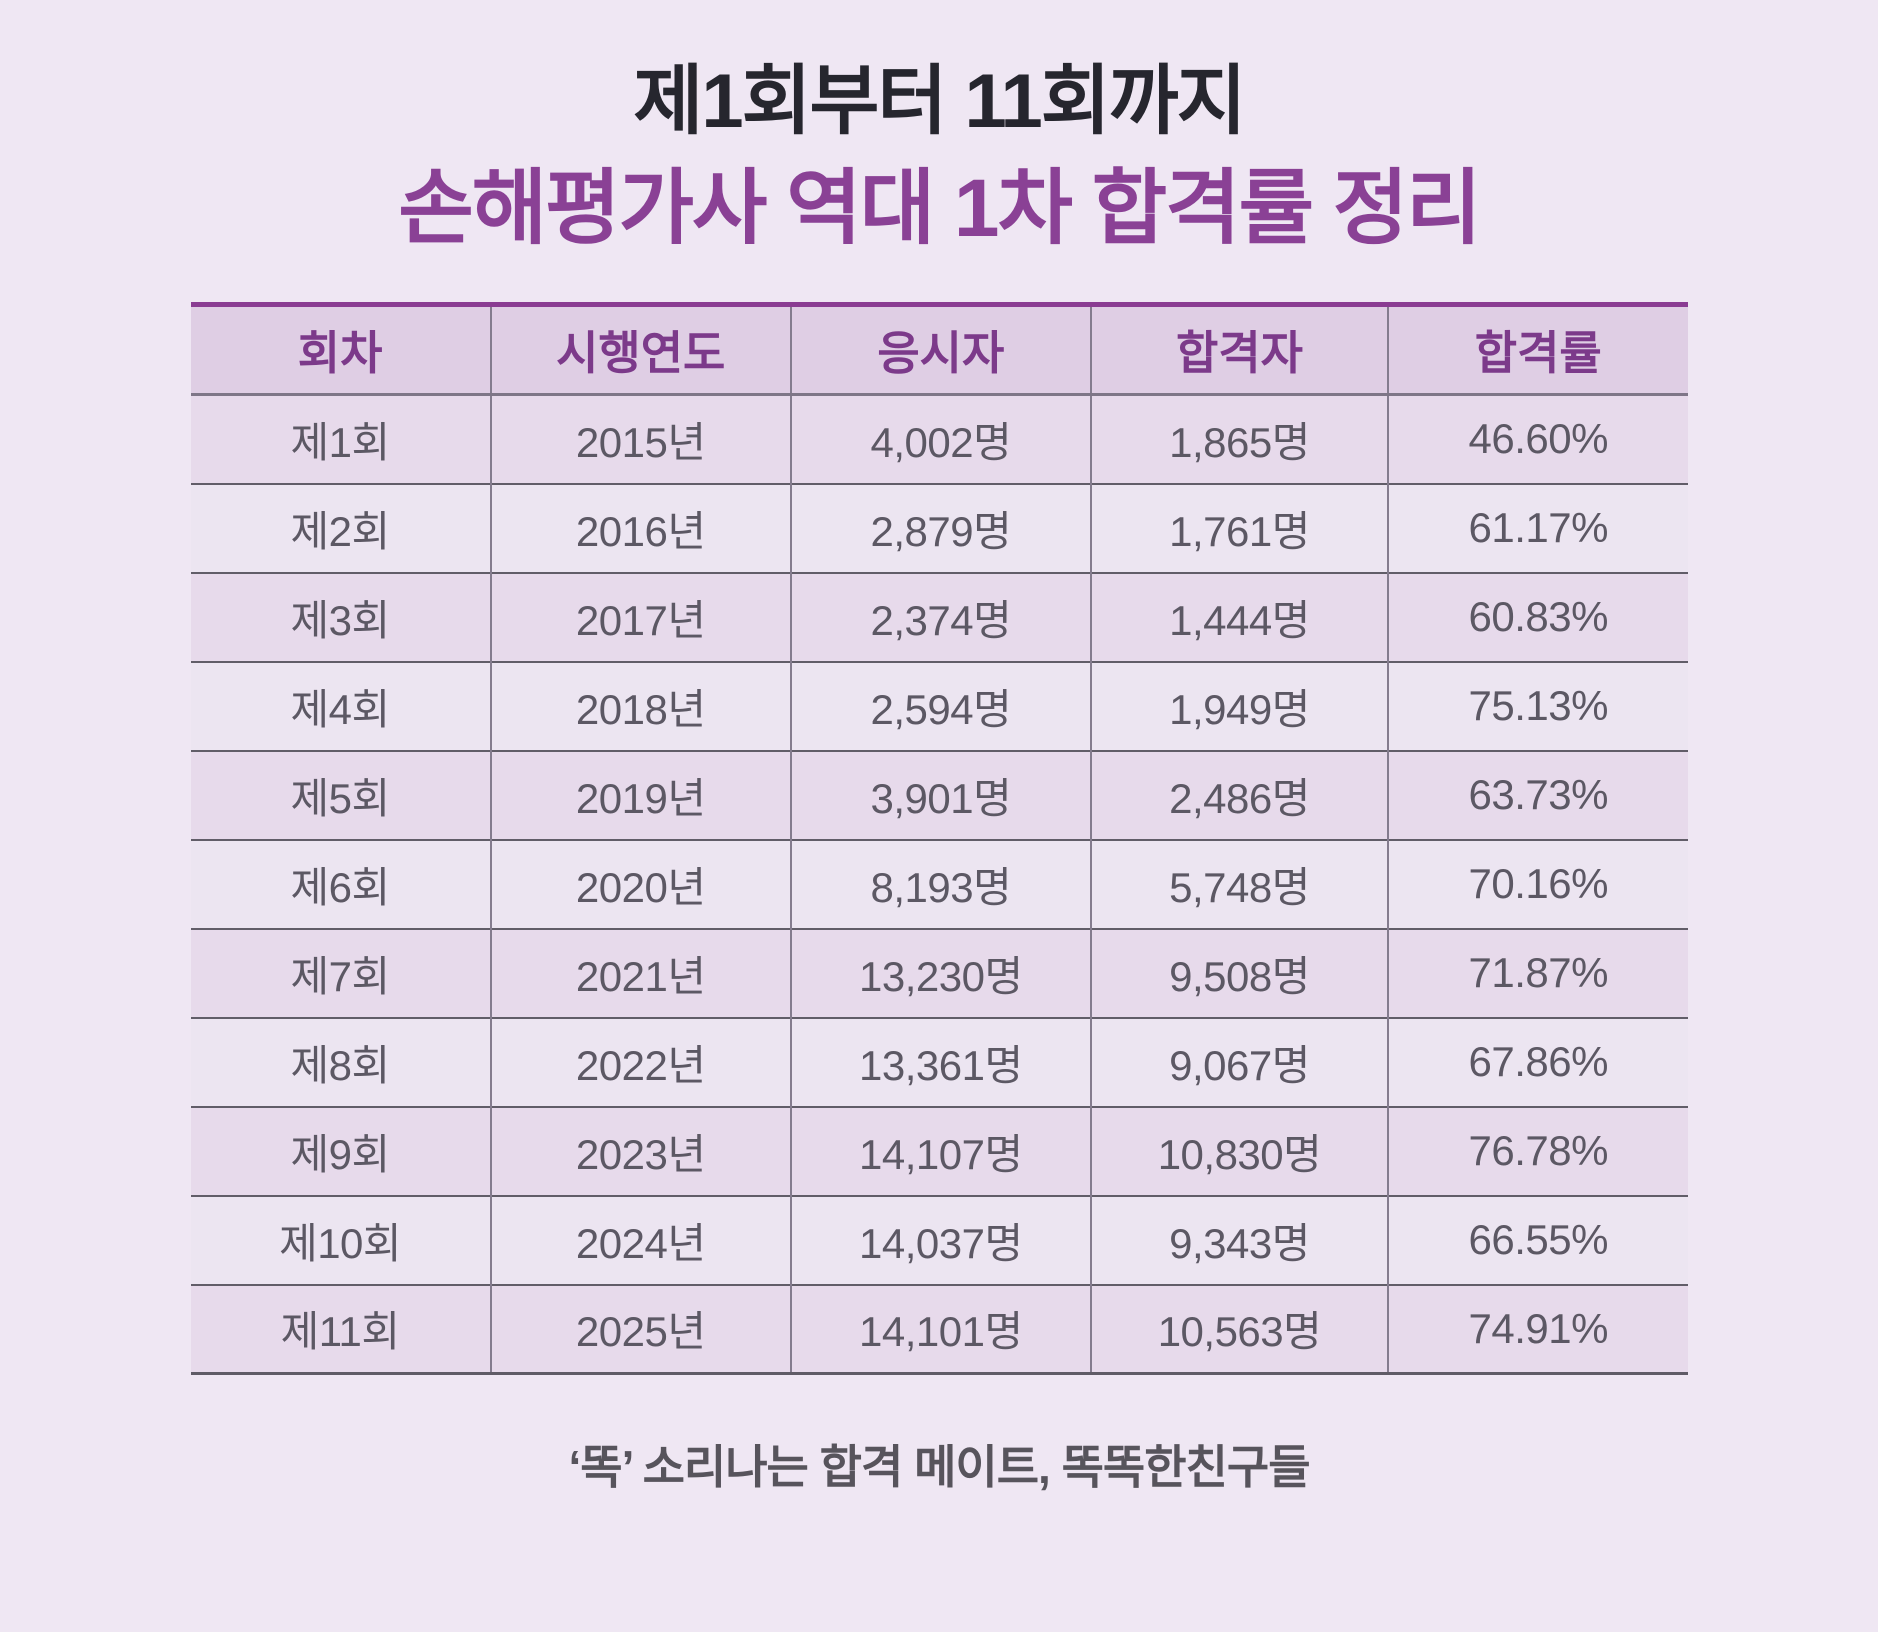  I want to click on table-cell: 제10회, so click(340, 1243).